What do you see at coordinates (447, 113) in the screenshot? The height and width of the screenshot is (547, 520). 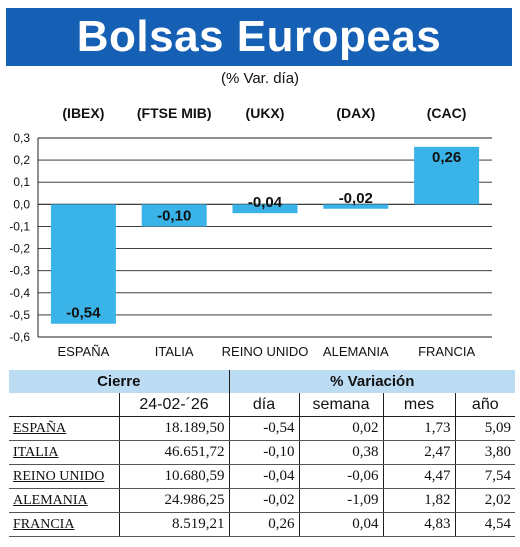 I see `index-label: (CAC)` at bounding box center [447, 113].